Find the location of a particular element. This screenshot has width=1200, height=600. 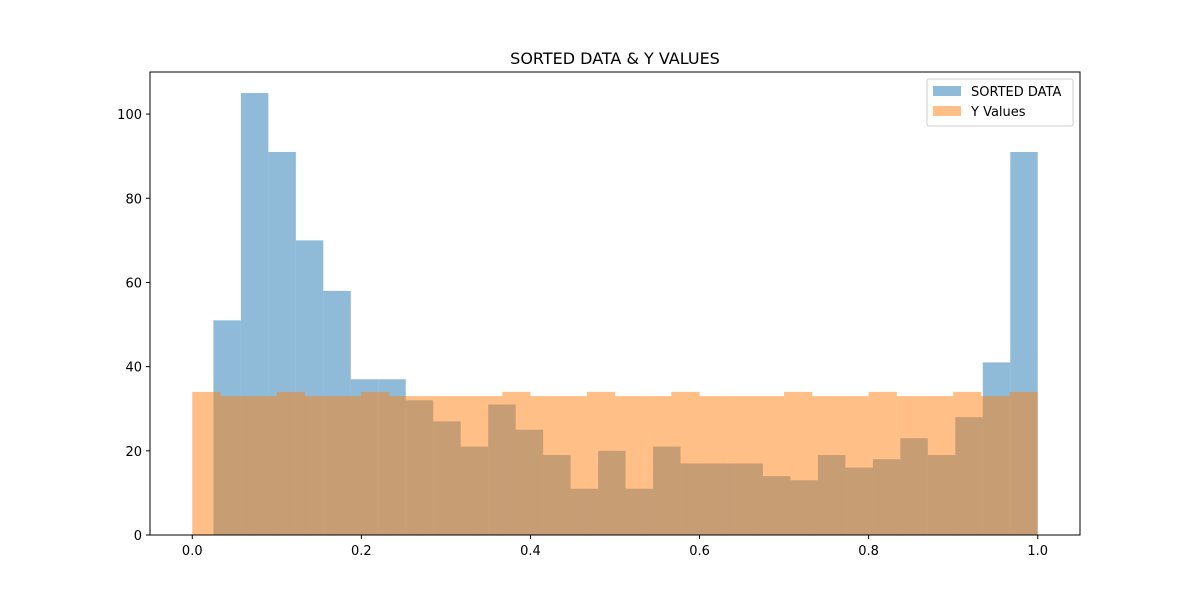

x-tick-label: 0.0 is located at coordinates (192, 551).